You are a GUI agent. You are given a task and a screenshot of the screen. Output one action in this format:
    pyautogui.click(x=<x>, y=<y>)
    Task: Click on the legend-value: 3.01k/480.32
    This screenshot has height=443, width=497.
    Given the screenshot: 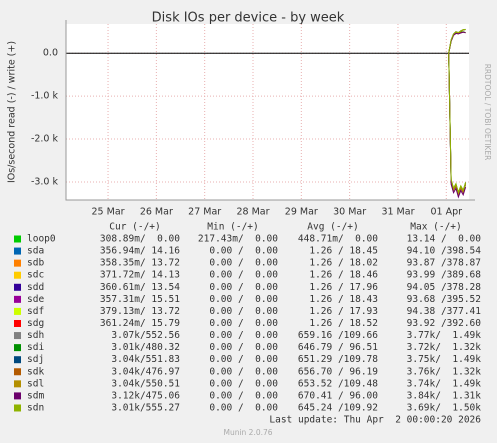 What is the action you would take?
    pyautogui.click(x=145, y=347)
    